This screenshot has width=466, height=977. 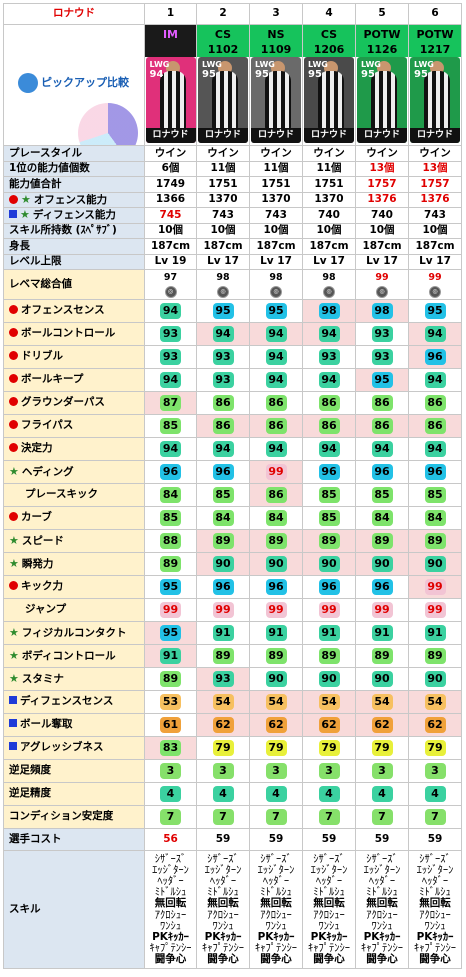 I want to click on info-label-text: レベル上限, so click(x=35, y=261).